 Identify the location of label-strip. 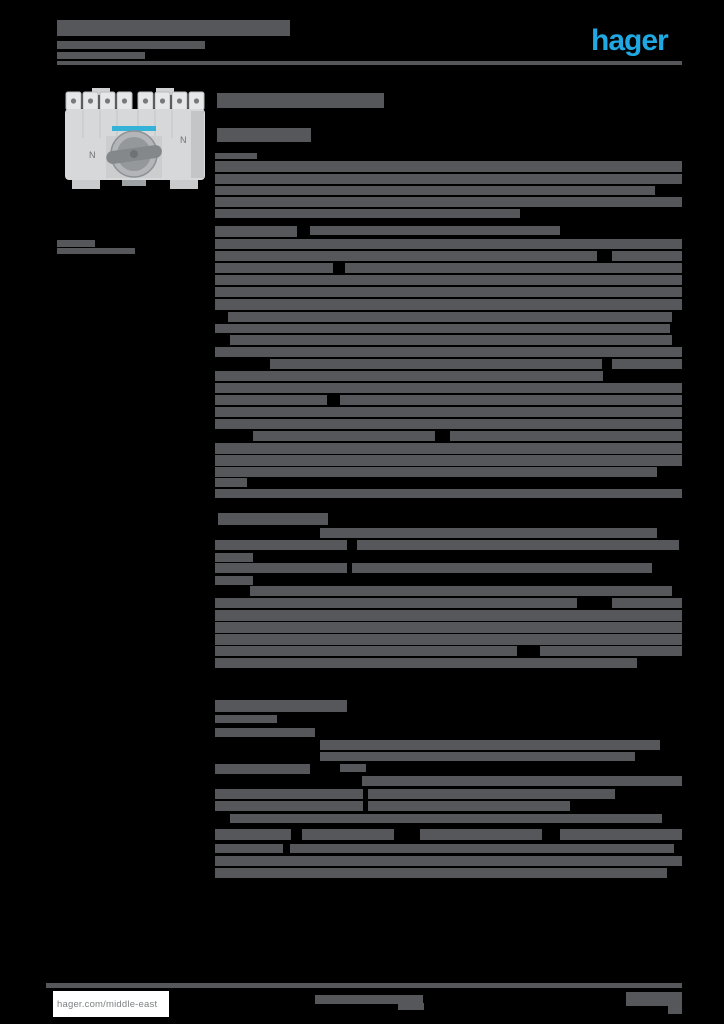
(134, 128).